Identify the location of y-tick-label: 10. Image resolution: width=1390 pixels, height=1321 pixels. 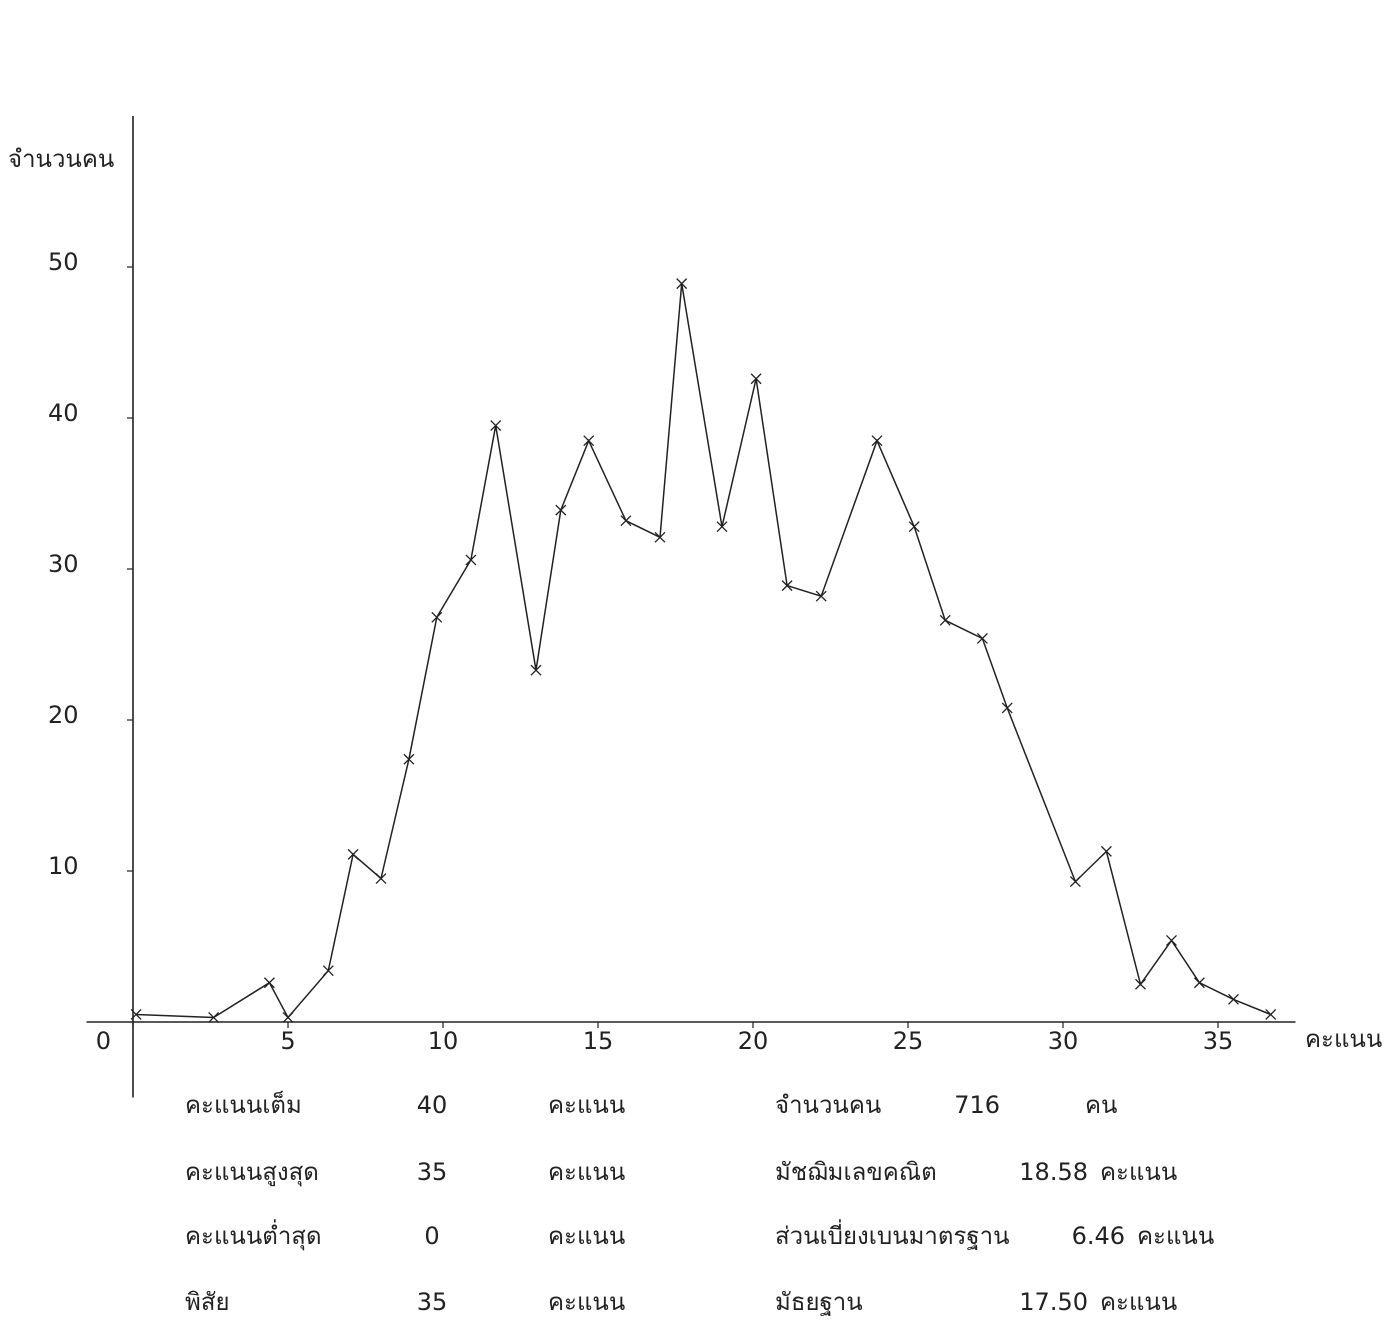
(63, 866).